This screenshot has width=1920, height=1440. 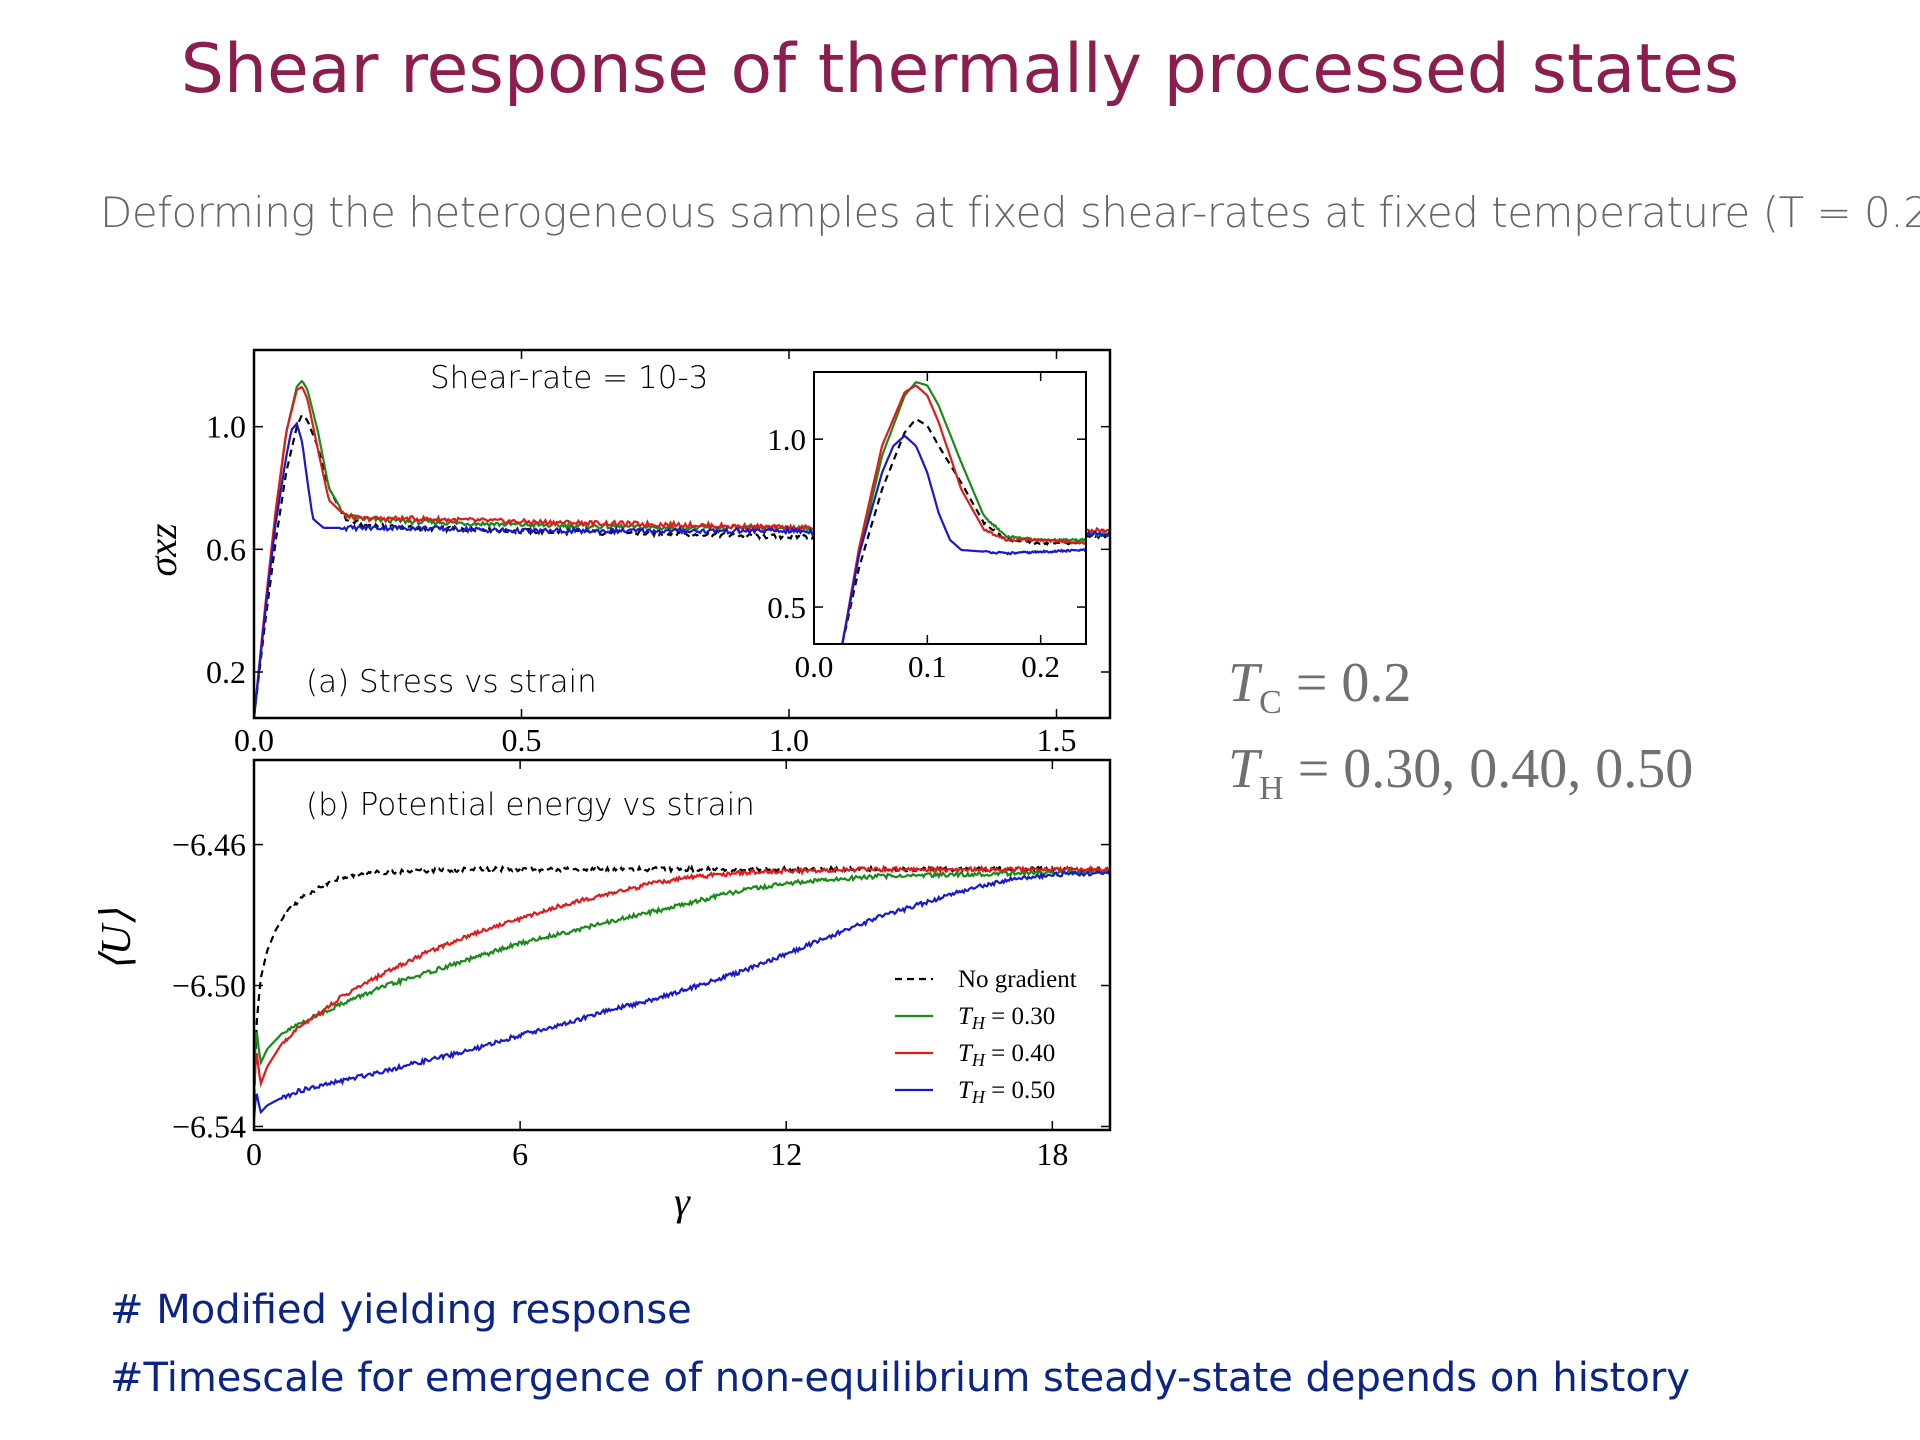 What do you see at coordinates (786, 607) in the screenshot?
I see `inset-y-tick-label: 0.5` at bounding box center [786, 607].